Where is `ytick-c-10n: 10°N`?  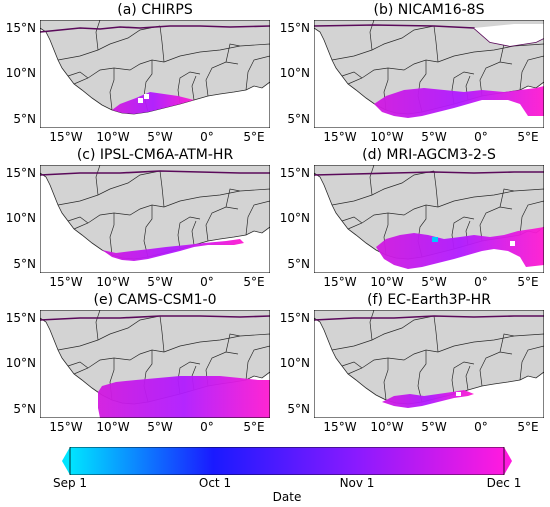 ytick-c-10n: 10°N is located at coordinates (20, 218).